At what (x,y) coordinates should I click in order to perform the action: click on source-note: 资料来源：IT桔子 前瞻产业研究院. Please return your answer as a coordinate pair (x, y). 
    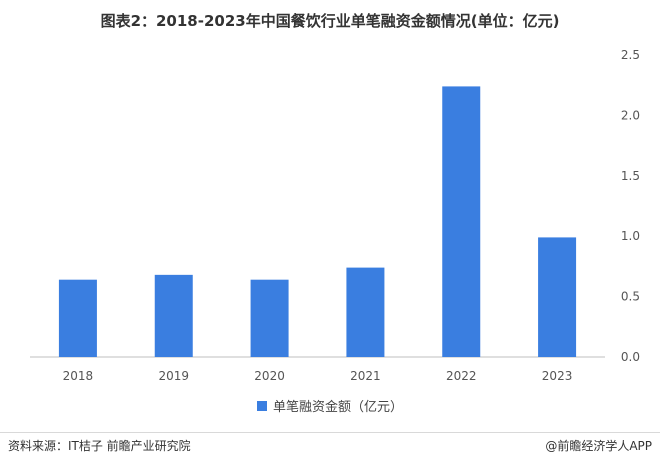
    Looking at the image, I should click on (99, 446).